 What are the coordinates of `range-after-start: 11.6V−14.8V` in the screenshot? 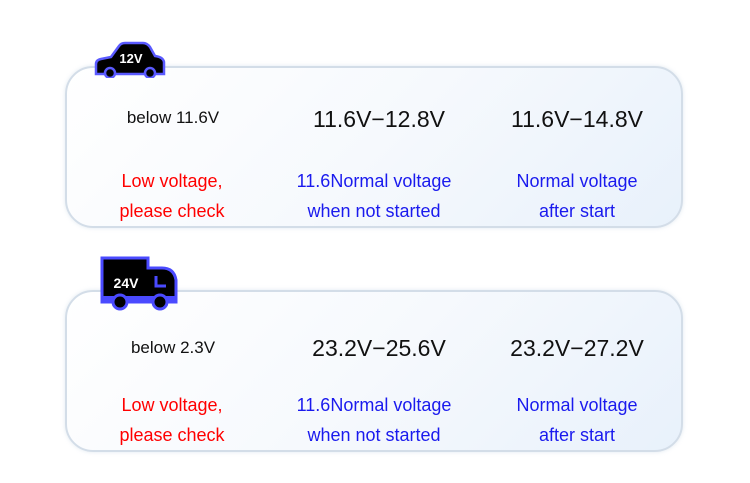 It's located at (577, 119).